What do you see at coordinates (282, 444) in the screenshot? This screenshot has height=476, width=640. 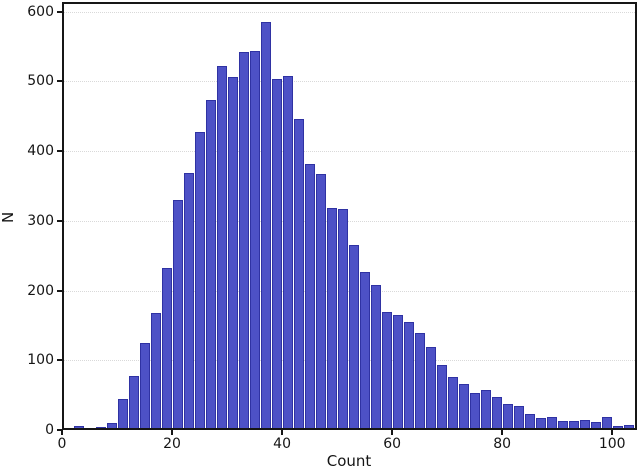 I see `x-tick-label: 40` at bounding box center [282, 444].